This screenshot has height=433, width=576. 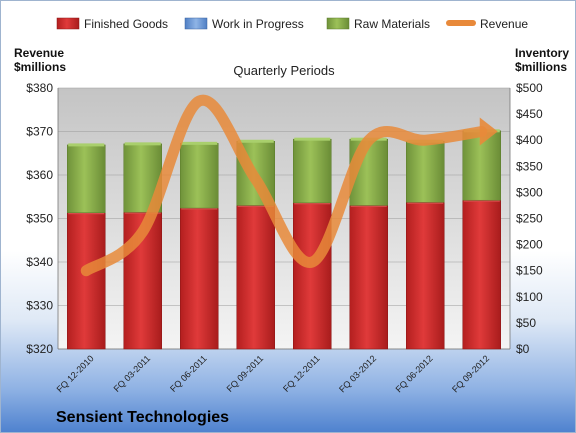 I want to click on legend-swatch-finished-goods, so click(x=68, y=23).